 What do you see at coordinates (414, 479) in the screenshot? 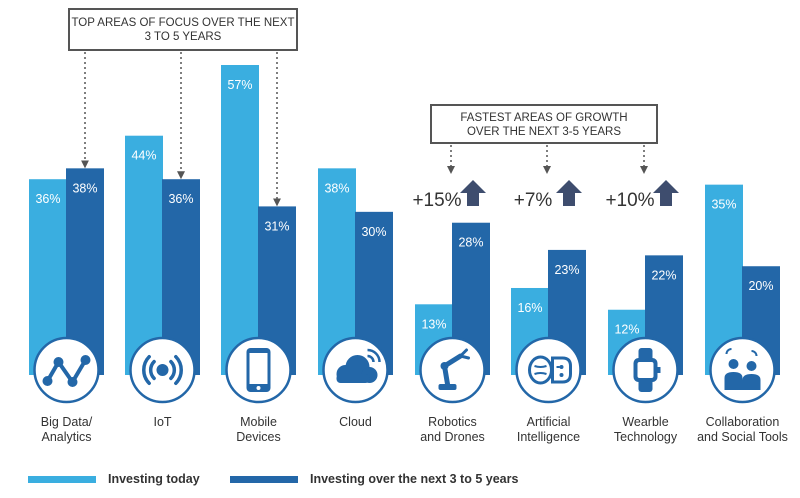
I see `legend-label-future: Investing over the next 3 to 5 years` at bounding box center [414, 479].